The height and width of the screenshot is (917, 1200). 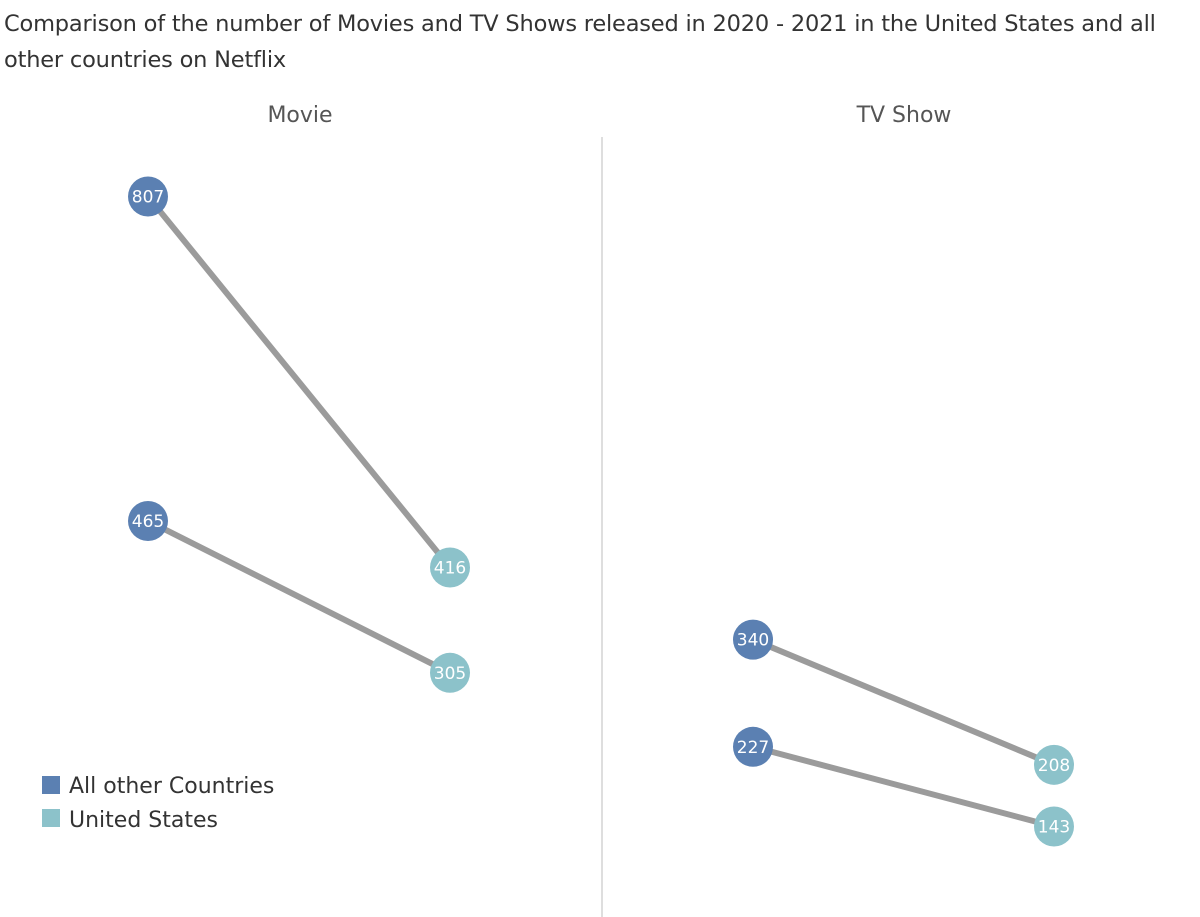 I want to click on legend-label-united-states: United States, so click(x=143, y=820).